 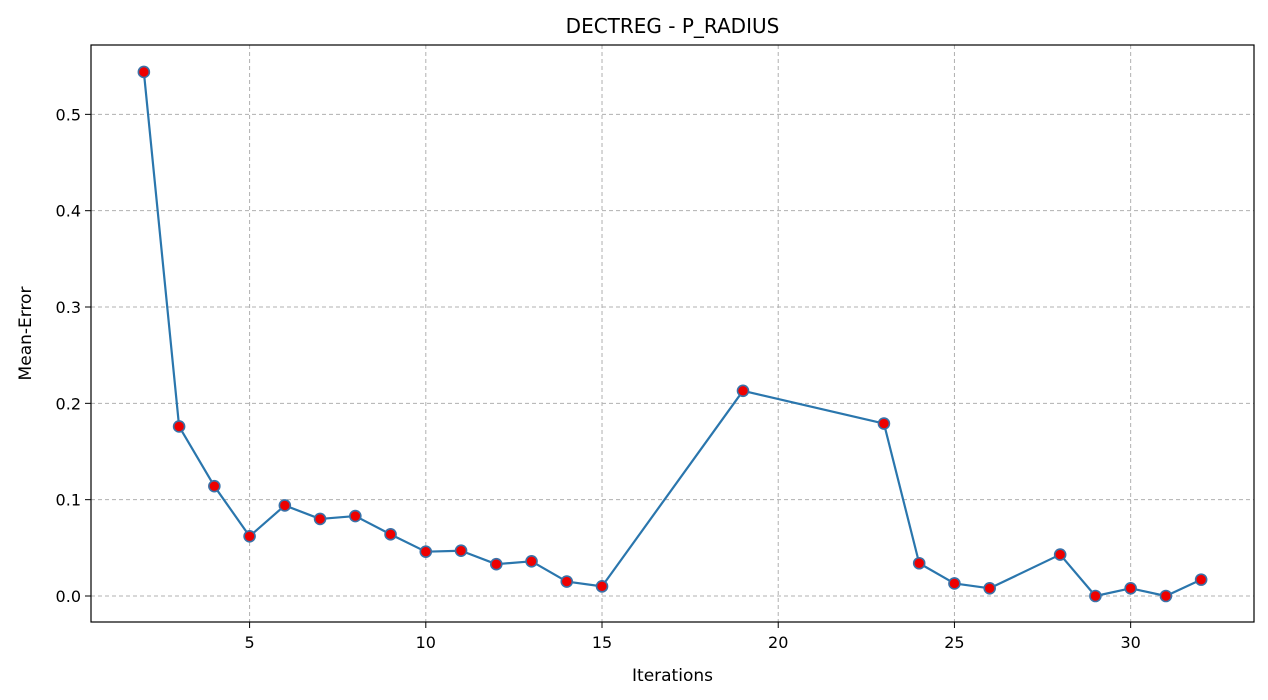 I want to click on x-tick-label: 30, so click(x=1130, y=642).